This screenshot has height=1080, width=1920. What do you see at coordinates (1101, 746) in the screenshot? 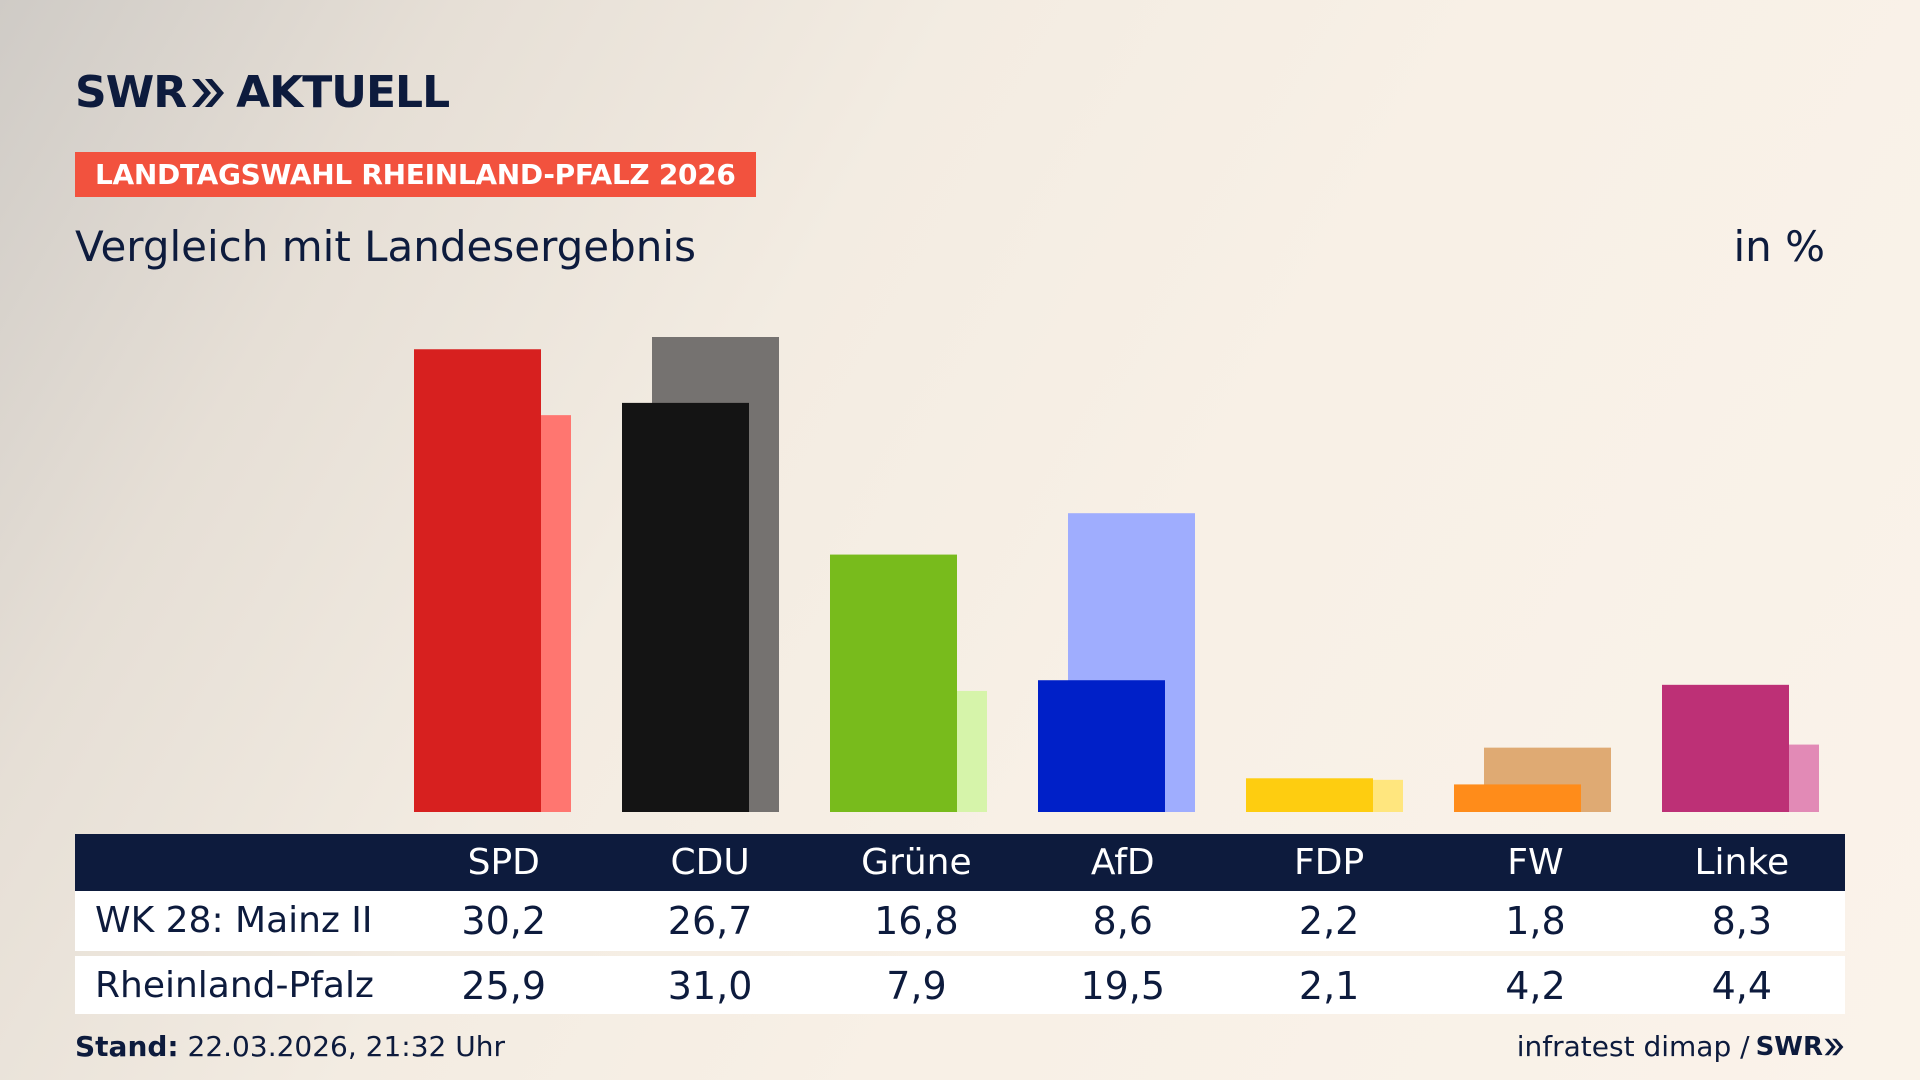
I see `bar-wahlkreis-afd` at bounding box center [1101, 746].